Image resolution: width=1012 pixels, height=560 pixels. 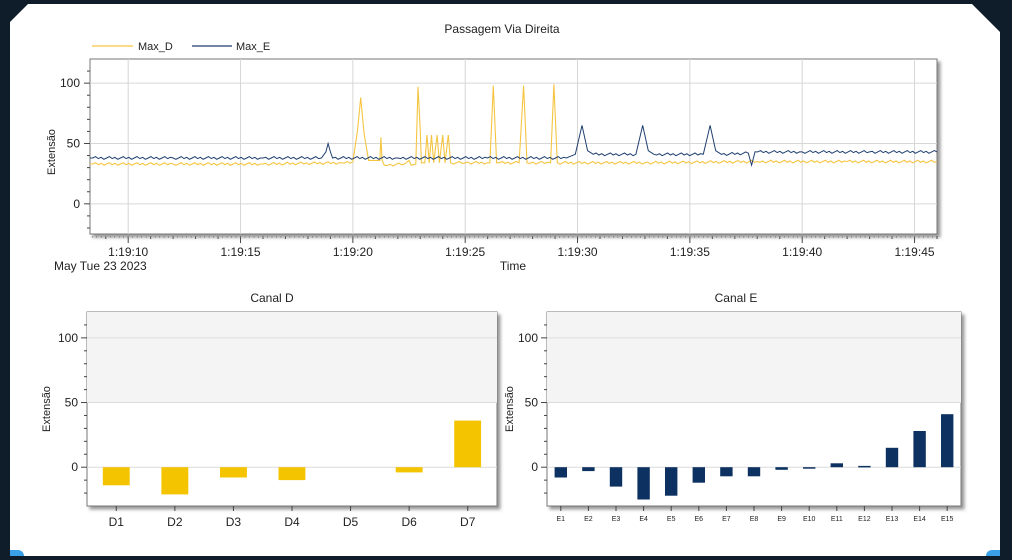 I want to click on canal-d-y-axis: 0 50 100, so click(x=72, y=409).